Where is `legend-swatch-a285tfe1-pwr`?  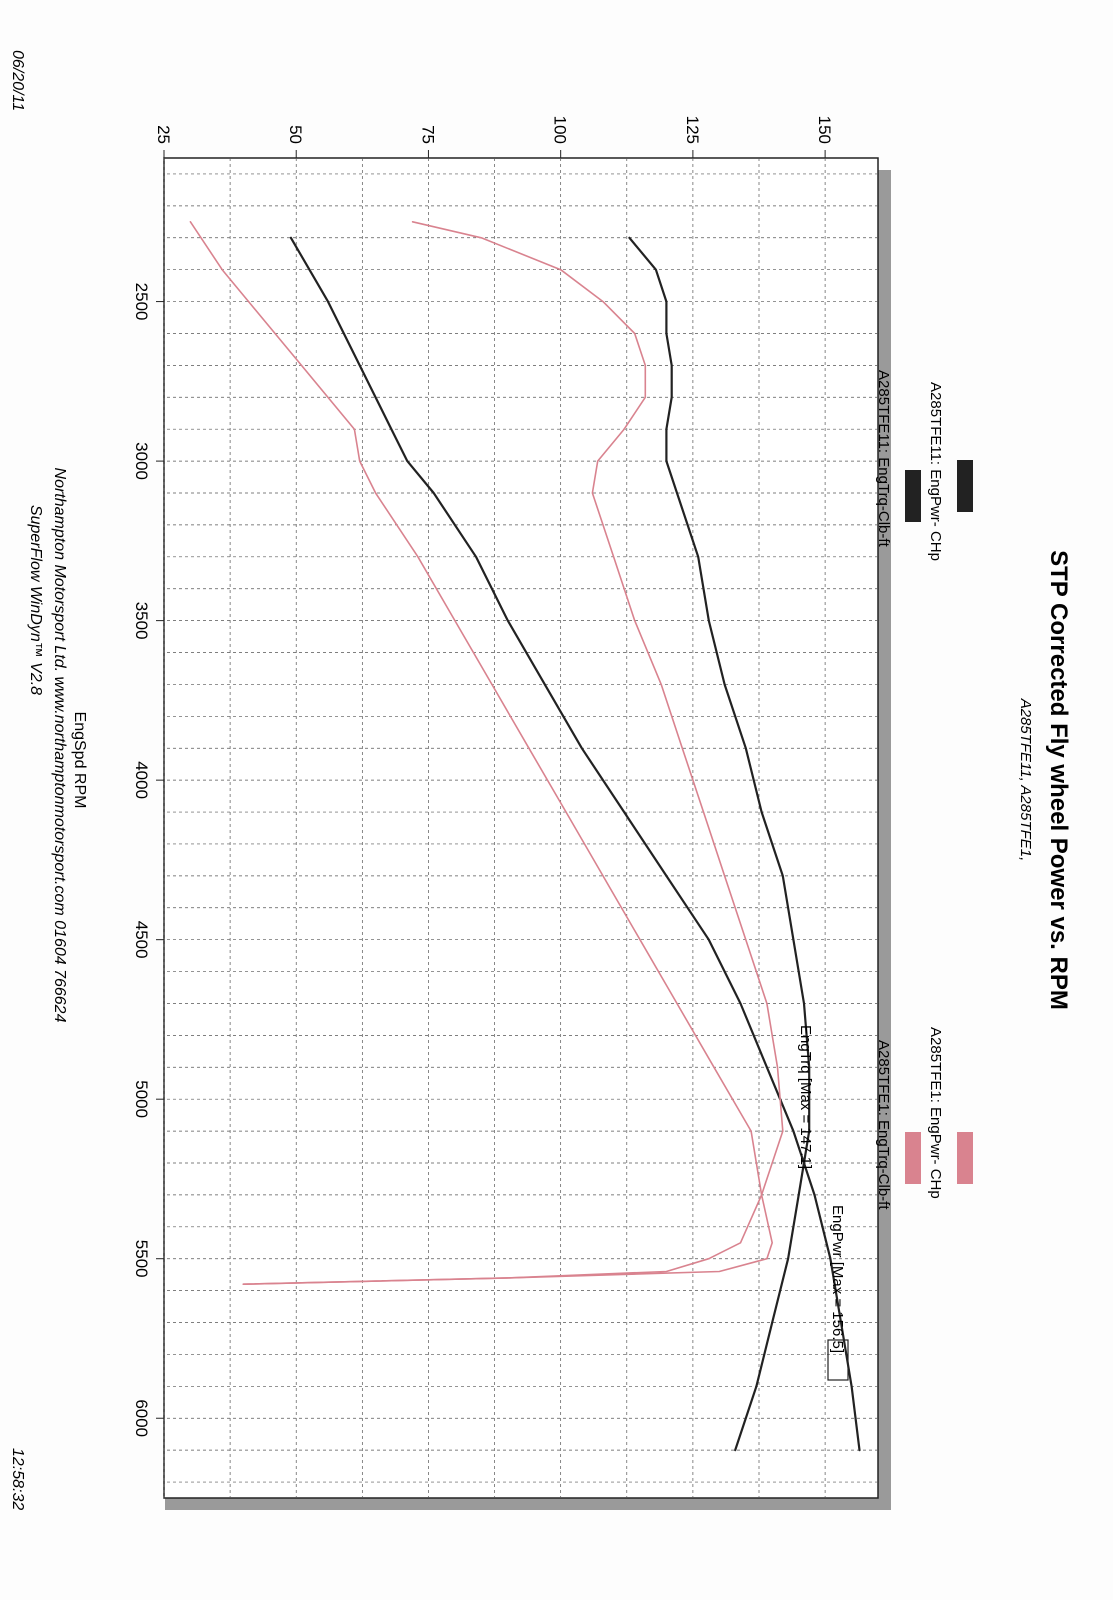
legend-swatch-a285tfe1-pwr is located at coordinates (965, 1158).